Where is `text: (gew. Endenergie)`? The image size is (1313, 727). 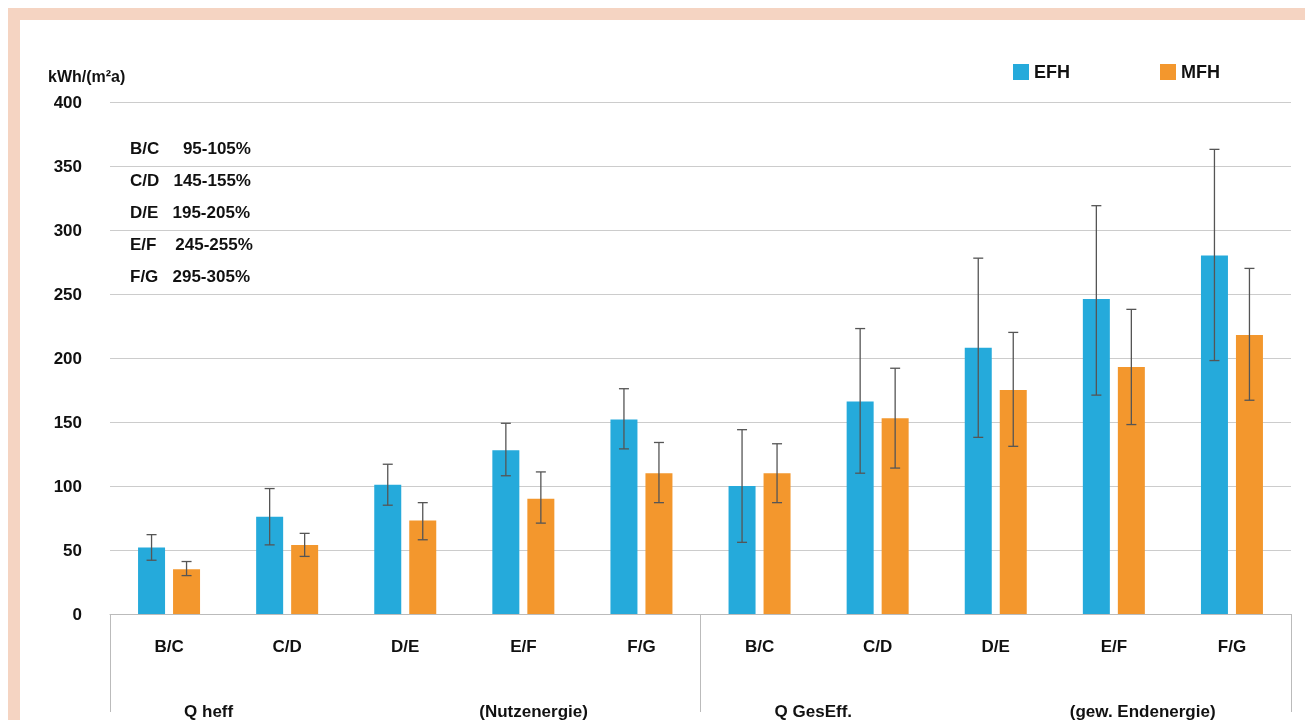 text: (gew. Endenergie) is located at coordinates (1142, 711).